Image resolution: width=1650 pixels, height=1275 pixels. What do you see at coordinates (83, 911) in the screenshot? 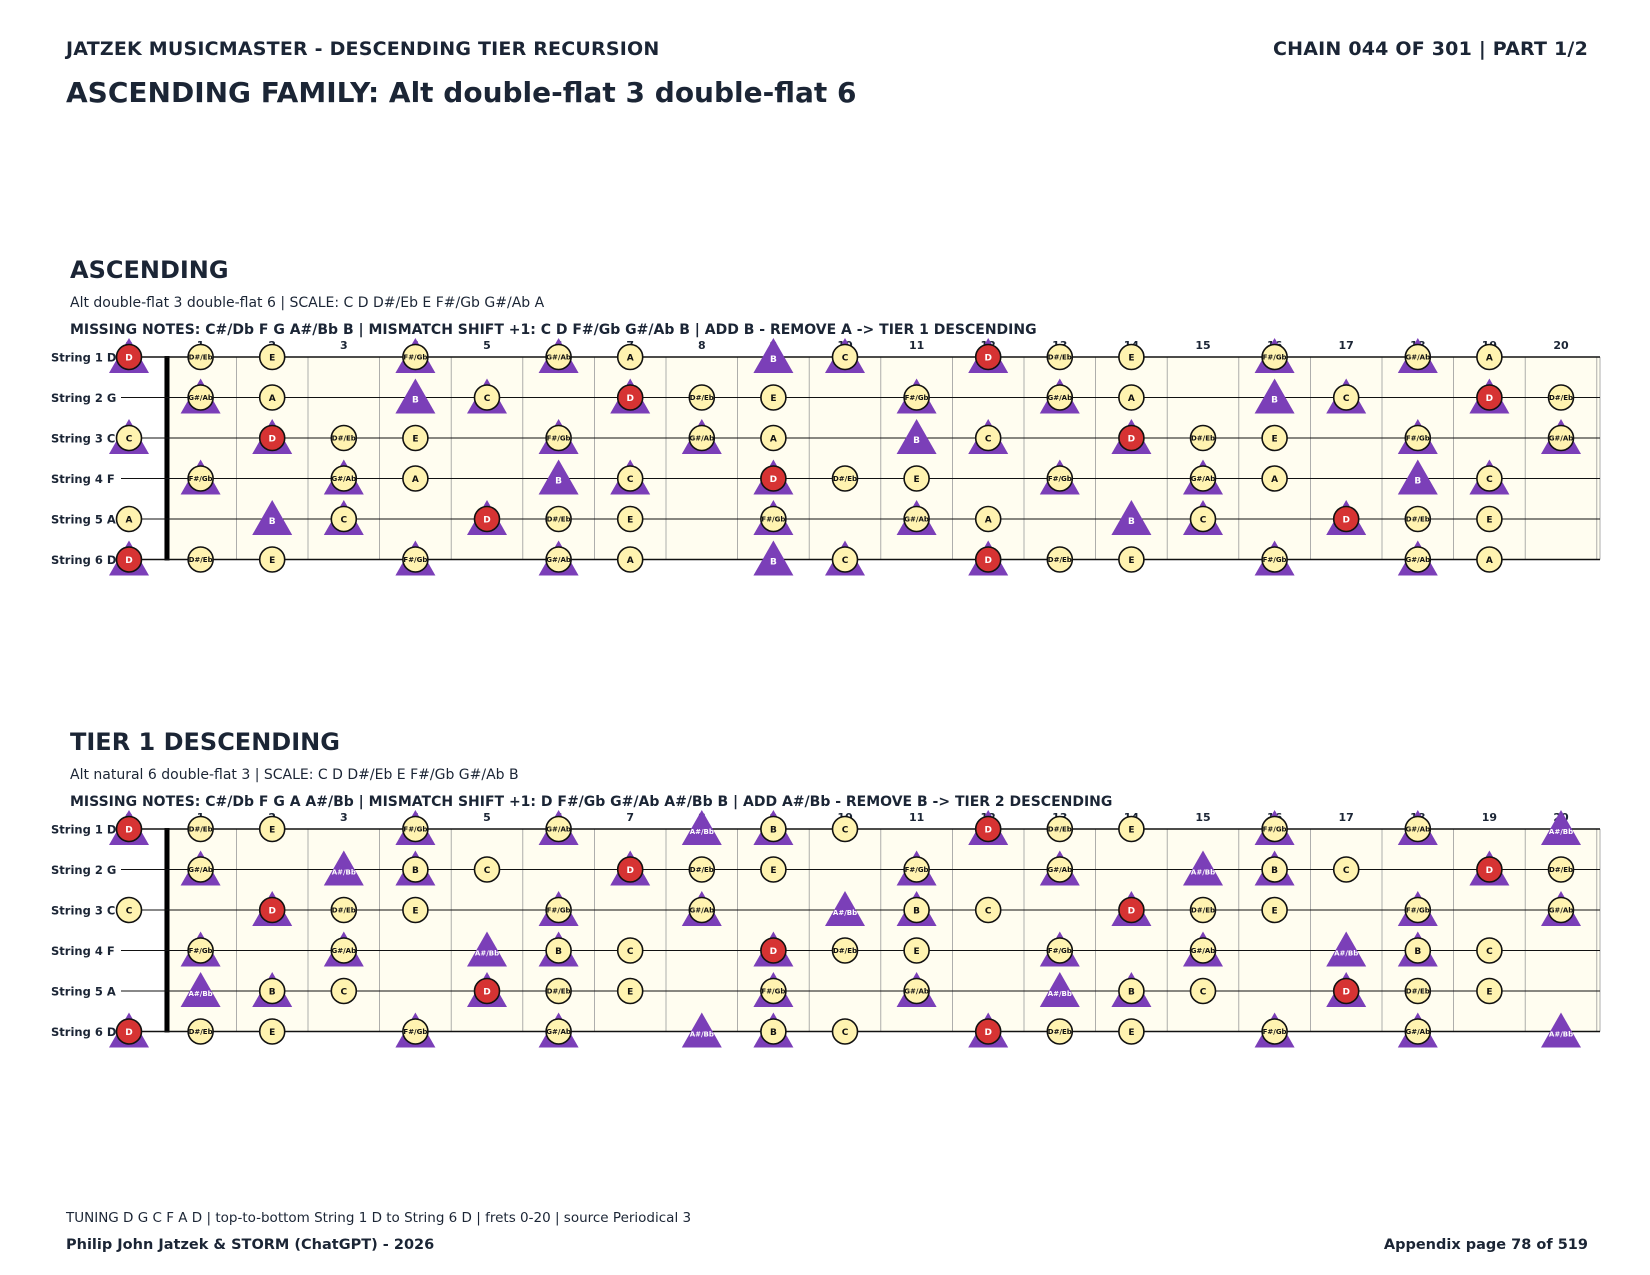
I see `string-label: String 3 C` at bounding box center [83, 911].